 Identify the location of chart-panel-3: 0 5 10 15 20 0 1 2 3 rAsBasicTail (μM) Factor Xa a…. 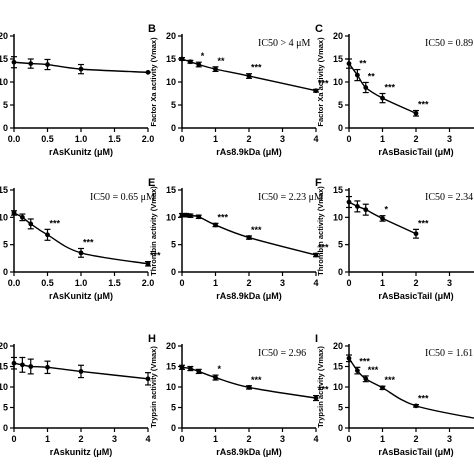
(394, 90).